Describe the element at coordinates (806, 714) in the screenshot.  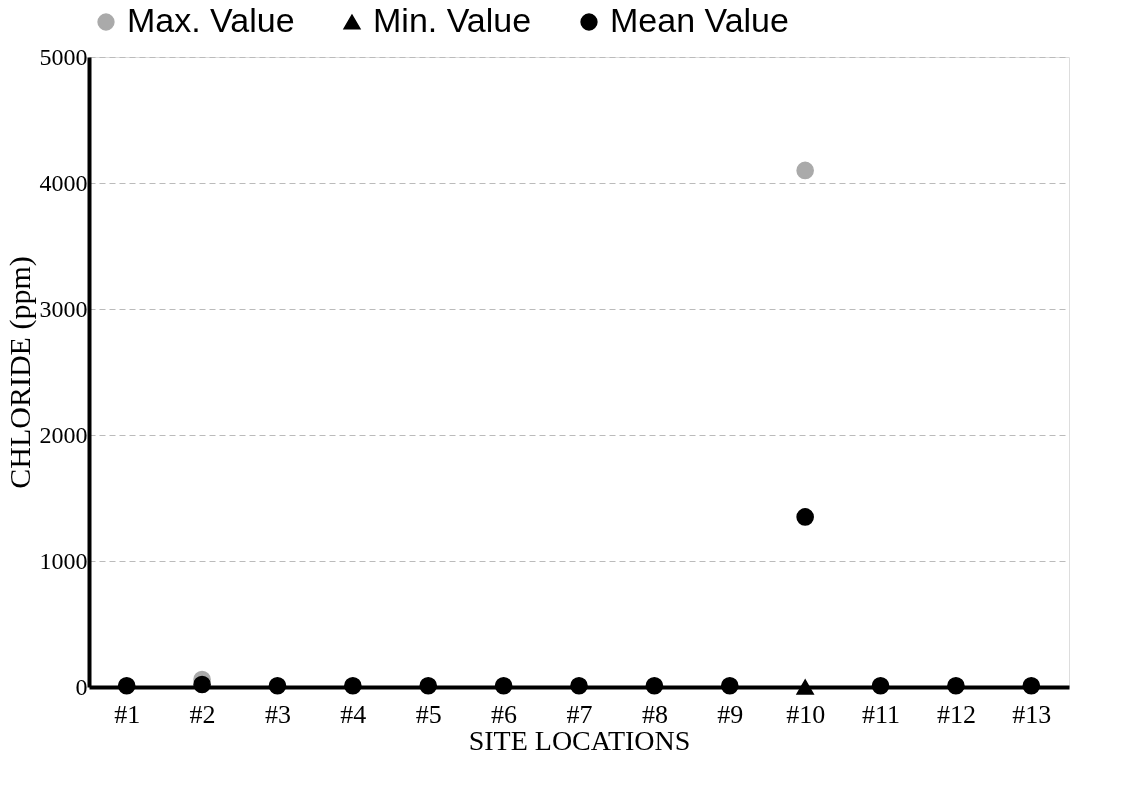
I see `x-tick-label: #10` at that location.